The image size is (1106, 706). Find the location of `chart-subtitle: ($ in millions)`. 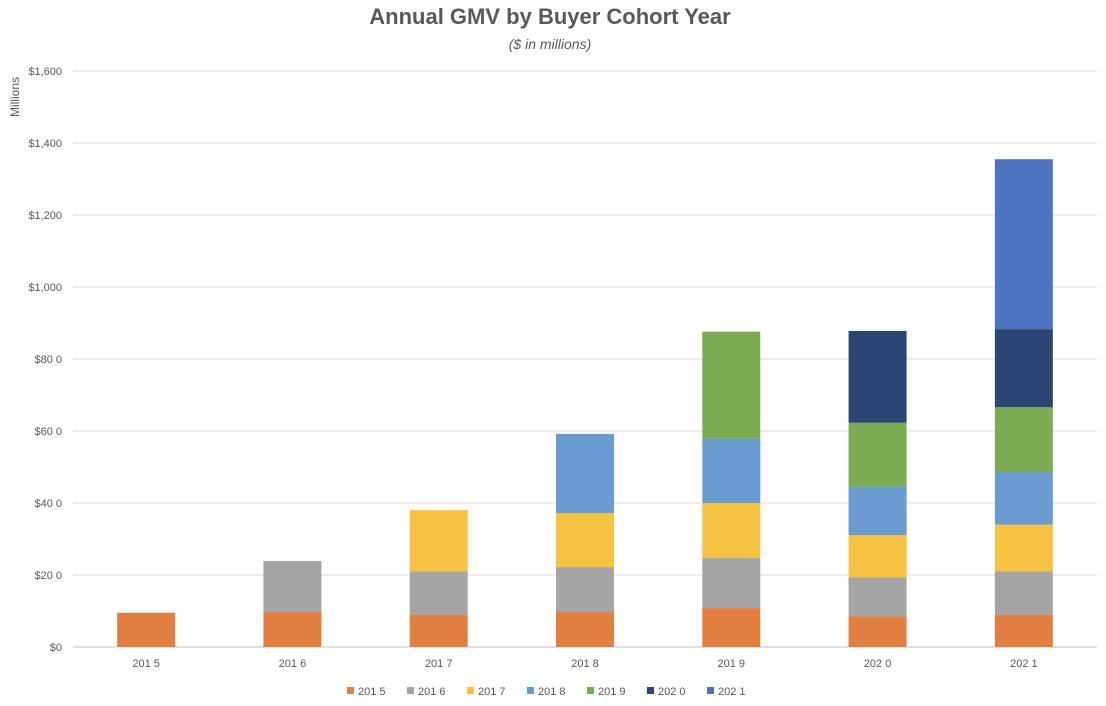

chart-subtitle: ($ in millions) is located at coordinates (550, 44).